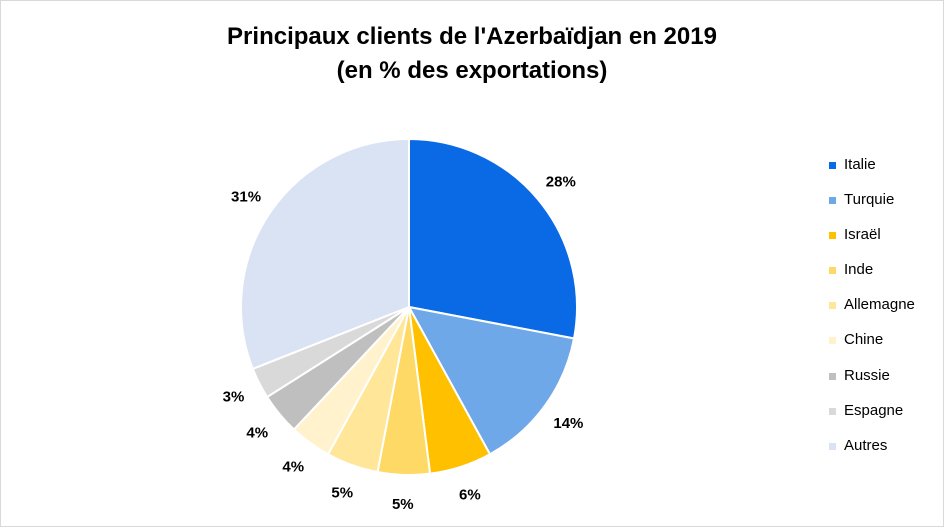  Describe the element at coordinates (885, 240) in the screenshot. I see `legend-item-israel: Israël` at that location.